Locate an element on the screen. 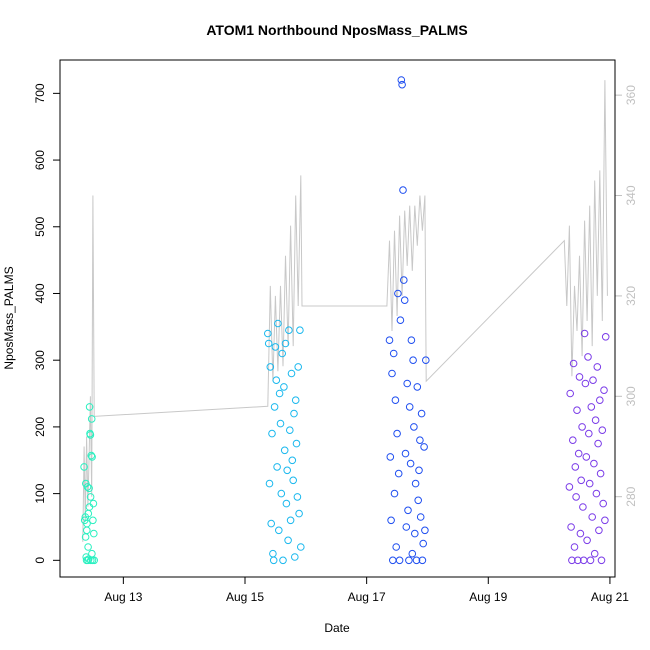 The image size is (650, 650). x-tick-label: Aug 15 is located at coordinates (245, 597).